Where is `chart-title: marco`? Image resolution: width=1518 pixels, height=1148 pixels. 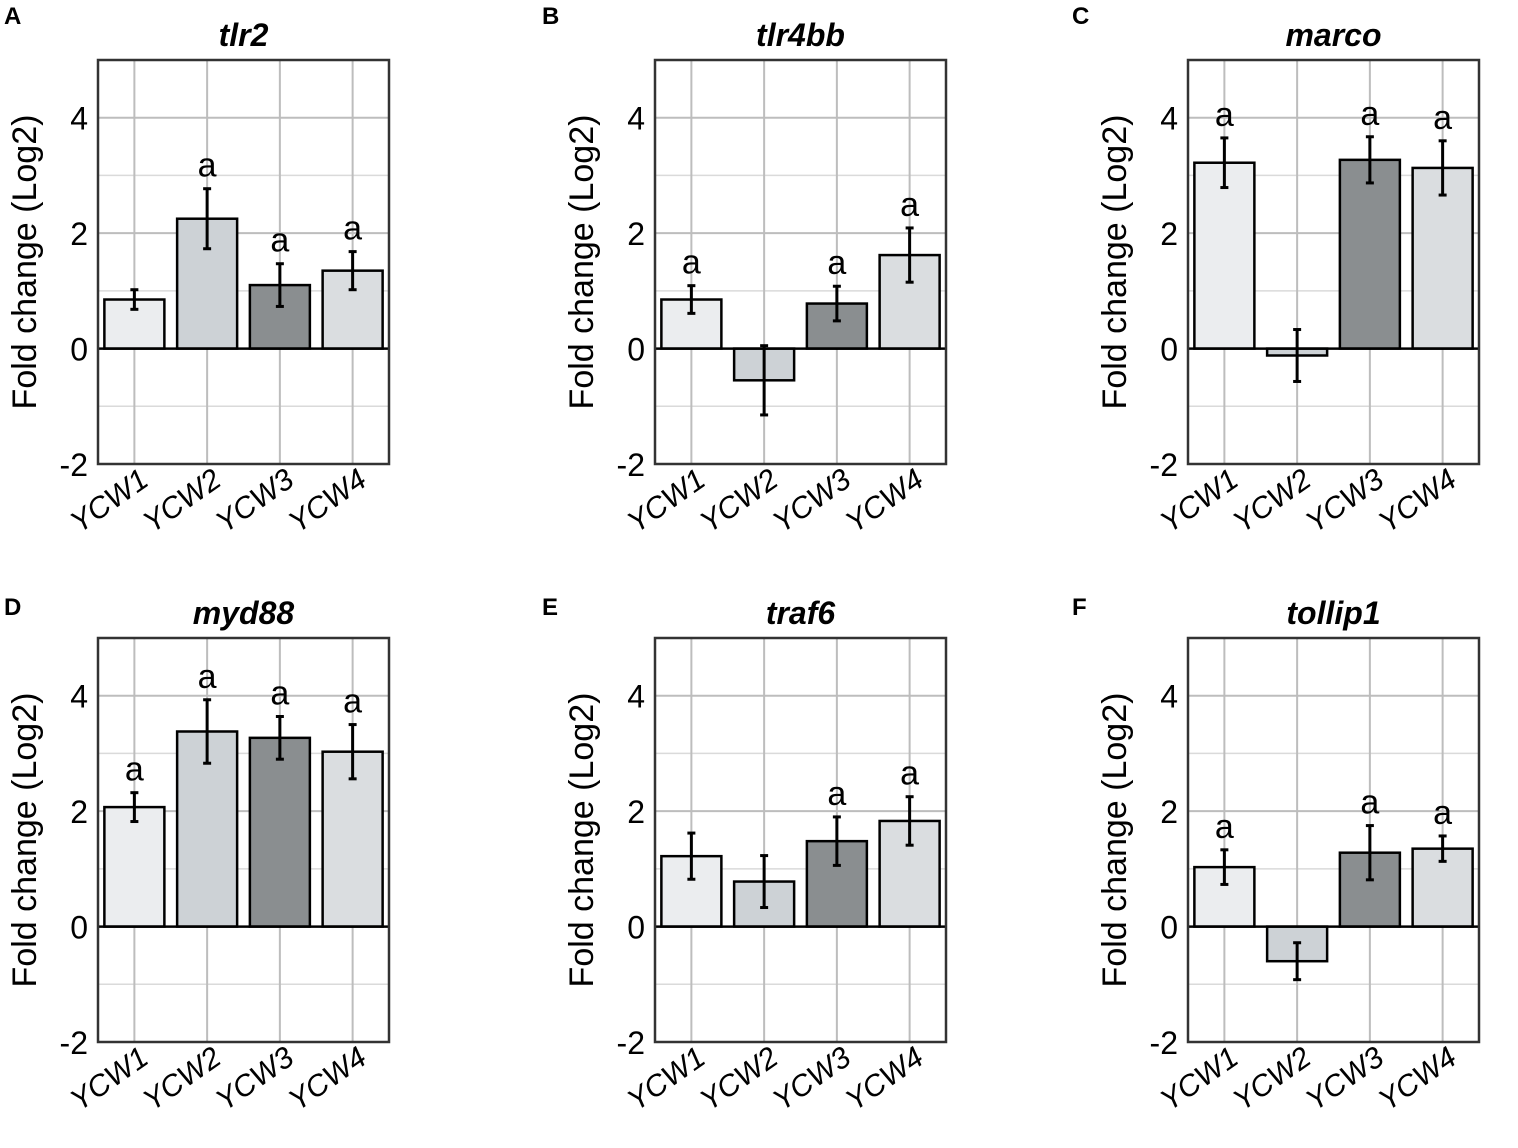
chart-title: marco is located at coordinates (1333, 35).